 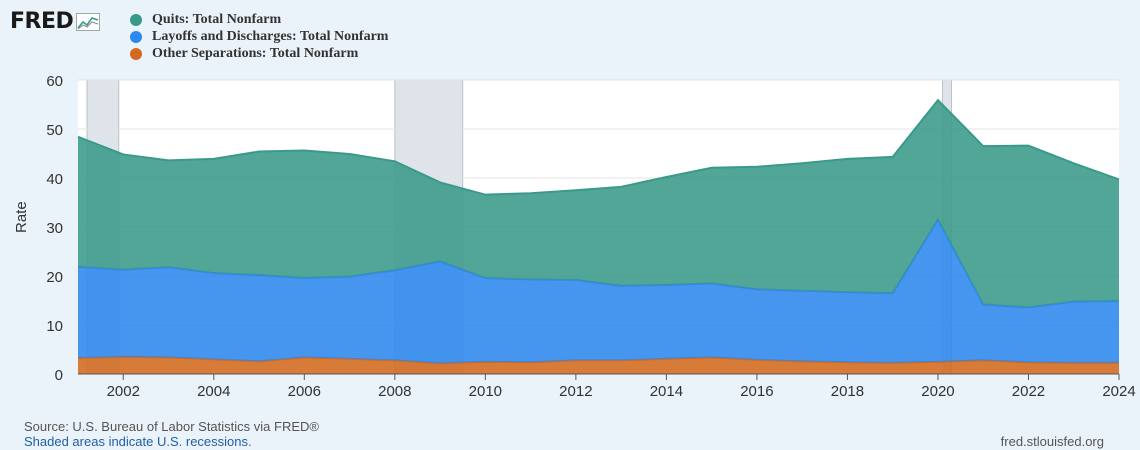 What do you see at coordinates (138, 441) in the screenshot?
I see `recession-note: Shaded areas indicate U.S. recessions.` at bounding box center [138, 441].